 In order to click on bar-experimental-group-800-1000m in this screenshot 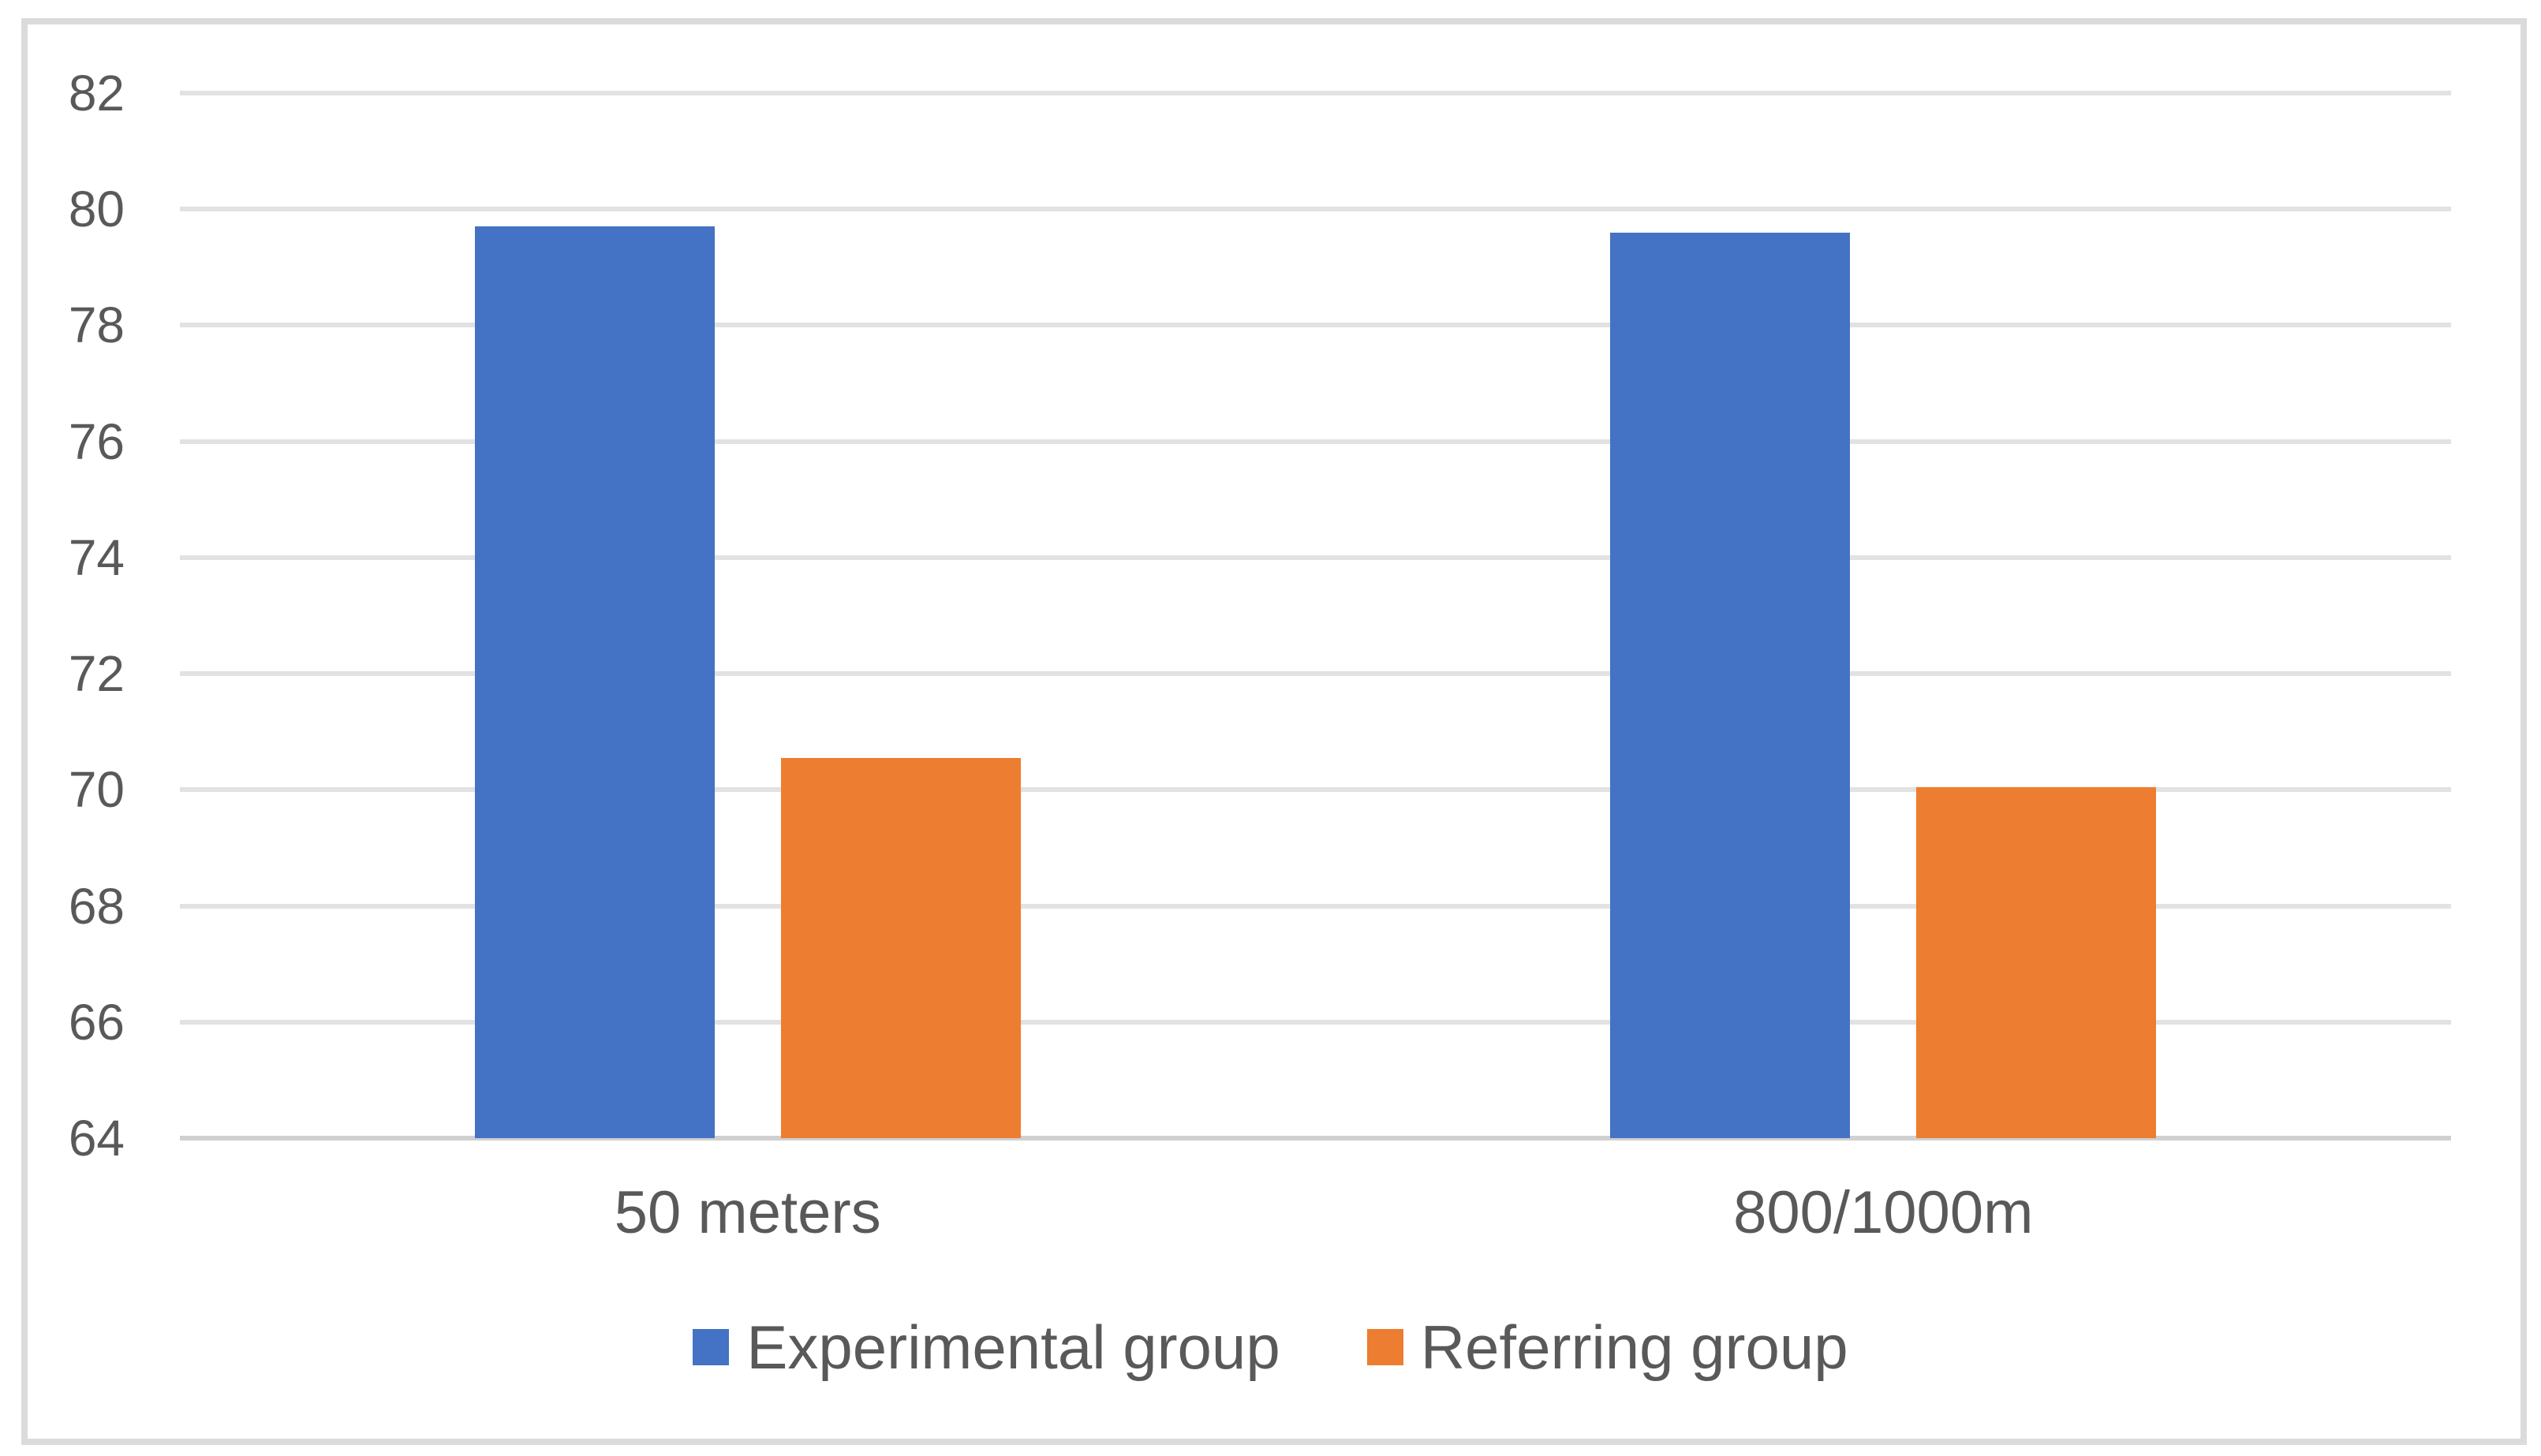, I will do `click(1731, 685)`.